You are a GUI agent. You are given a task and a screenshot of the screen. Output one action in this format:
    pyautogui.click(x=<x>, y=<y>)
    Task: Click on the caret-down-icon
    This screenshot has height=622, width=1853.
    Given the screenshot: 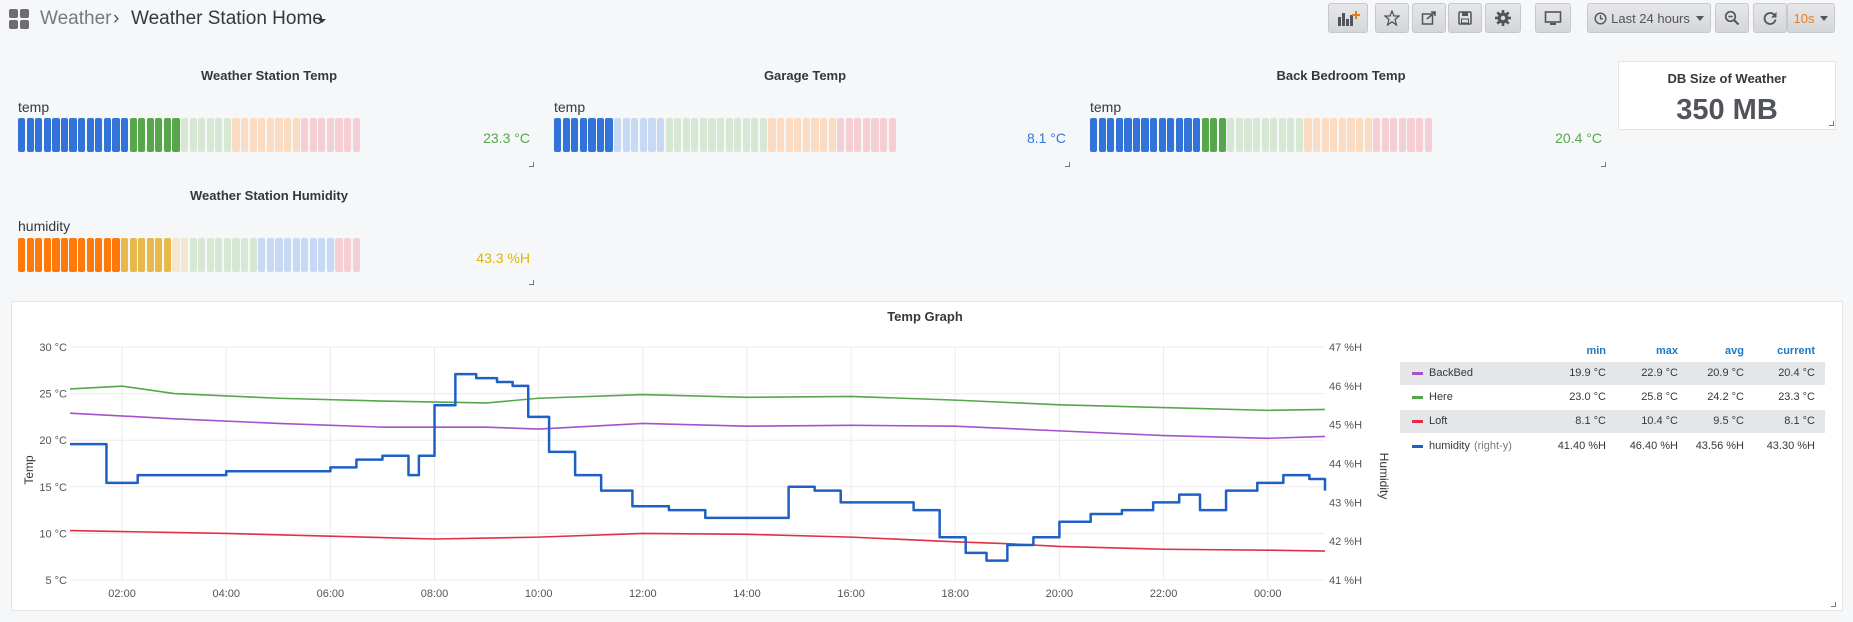 What is the action you would take?
    pyautogui.click(x=322, y=21)
    